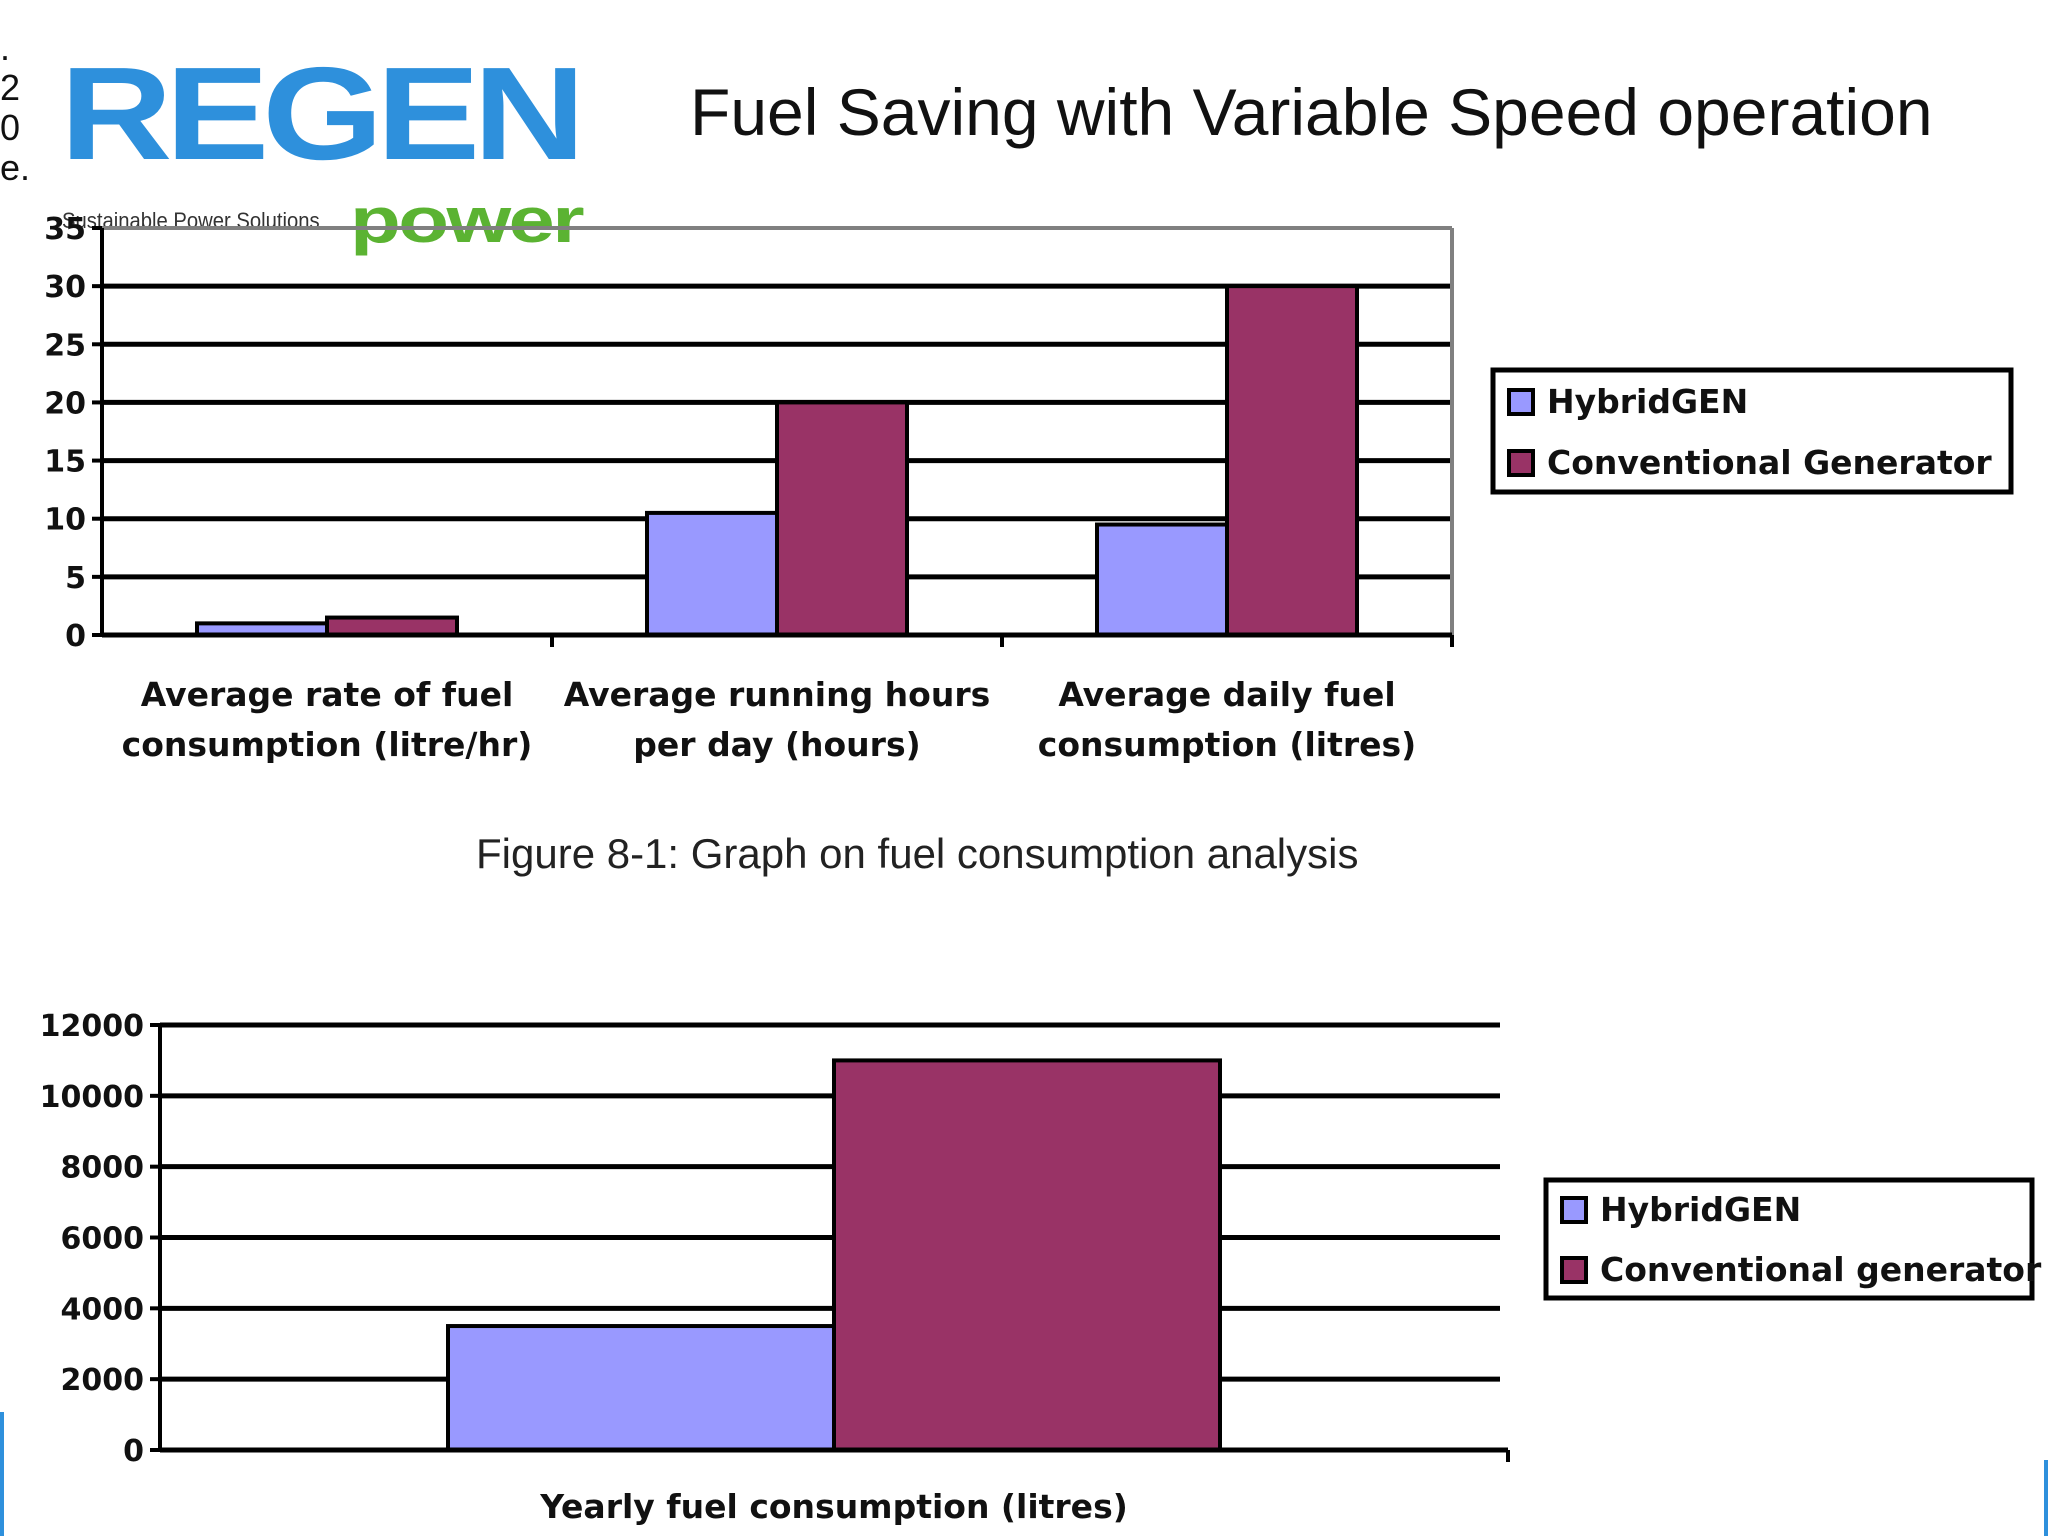 The height and width of the screenshot is (1536, 2048). I want to click on y-tick-label: 10, so click(65, 520).